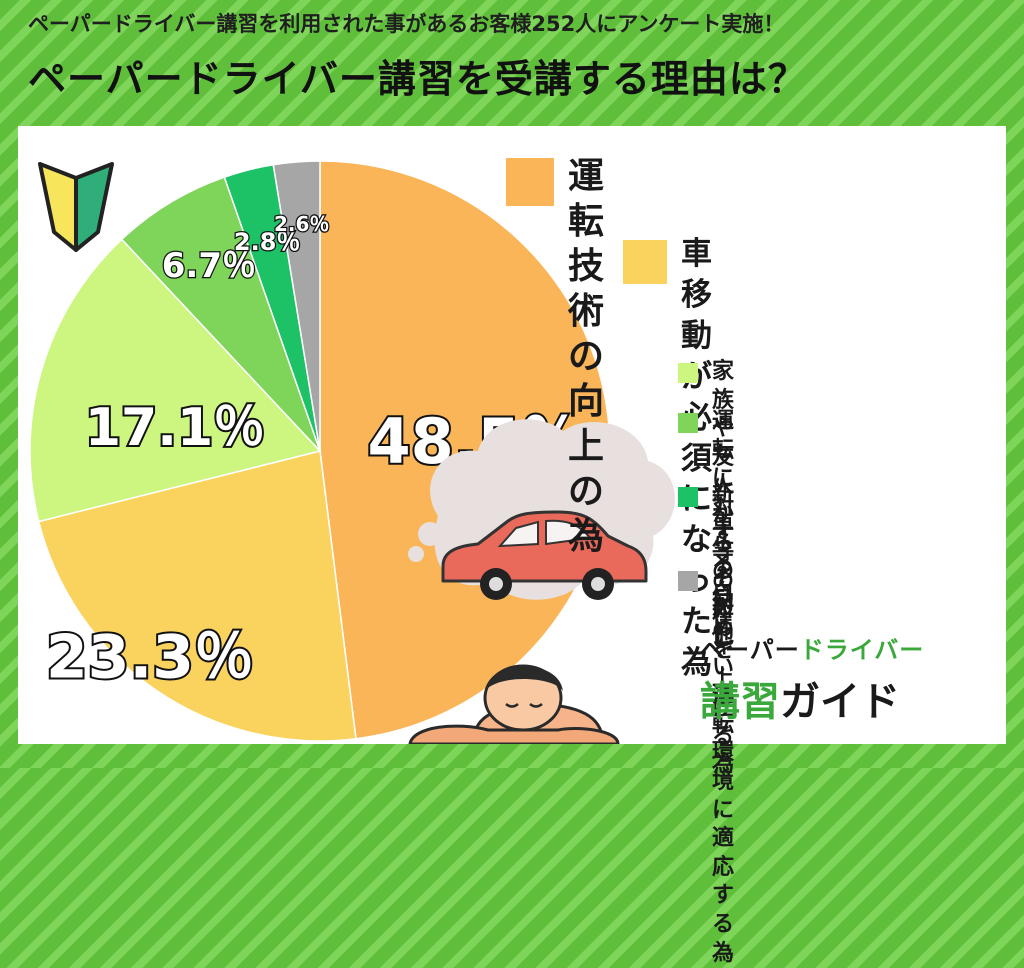 The image size is (1024, 968). I want to click on logo-text-black: ペーパー, so click(750, 650).